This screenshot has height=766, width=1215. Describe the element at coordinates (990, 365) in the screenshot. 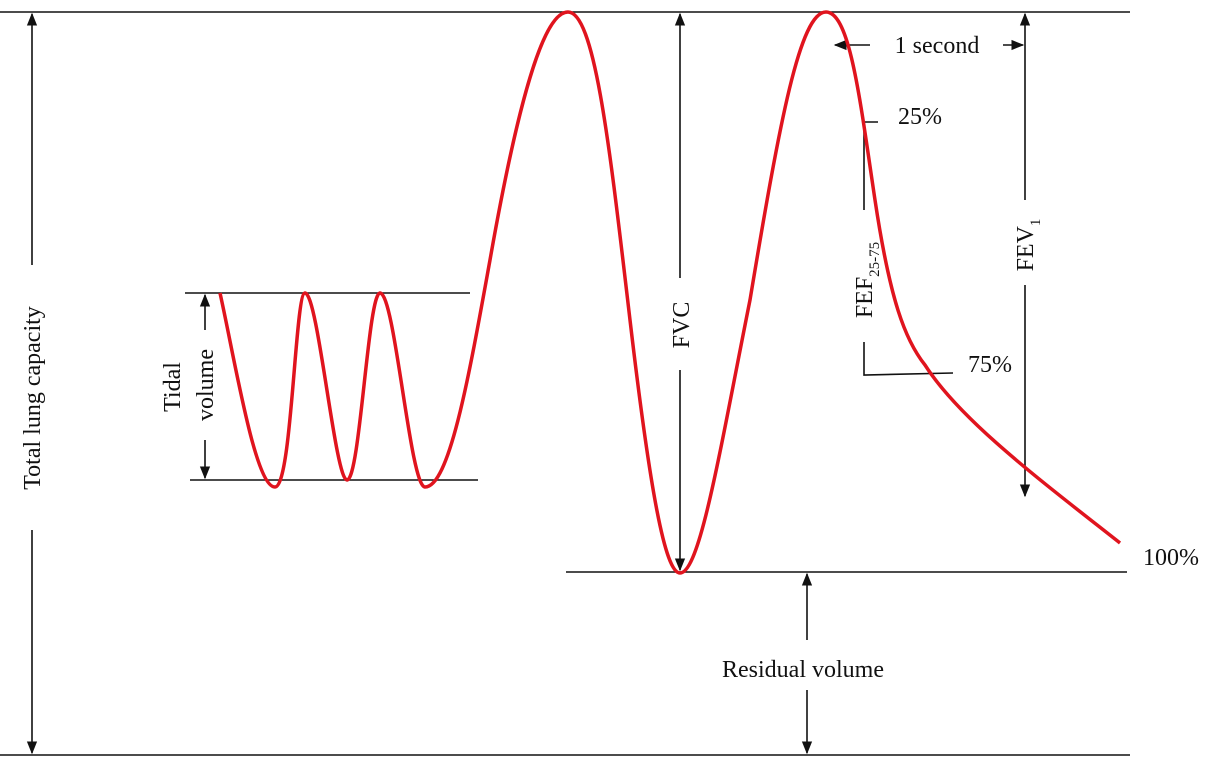

I see `pct-75-label: 75%` at that location.